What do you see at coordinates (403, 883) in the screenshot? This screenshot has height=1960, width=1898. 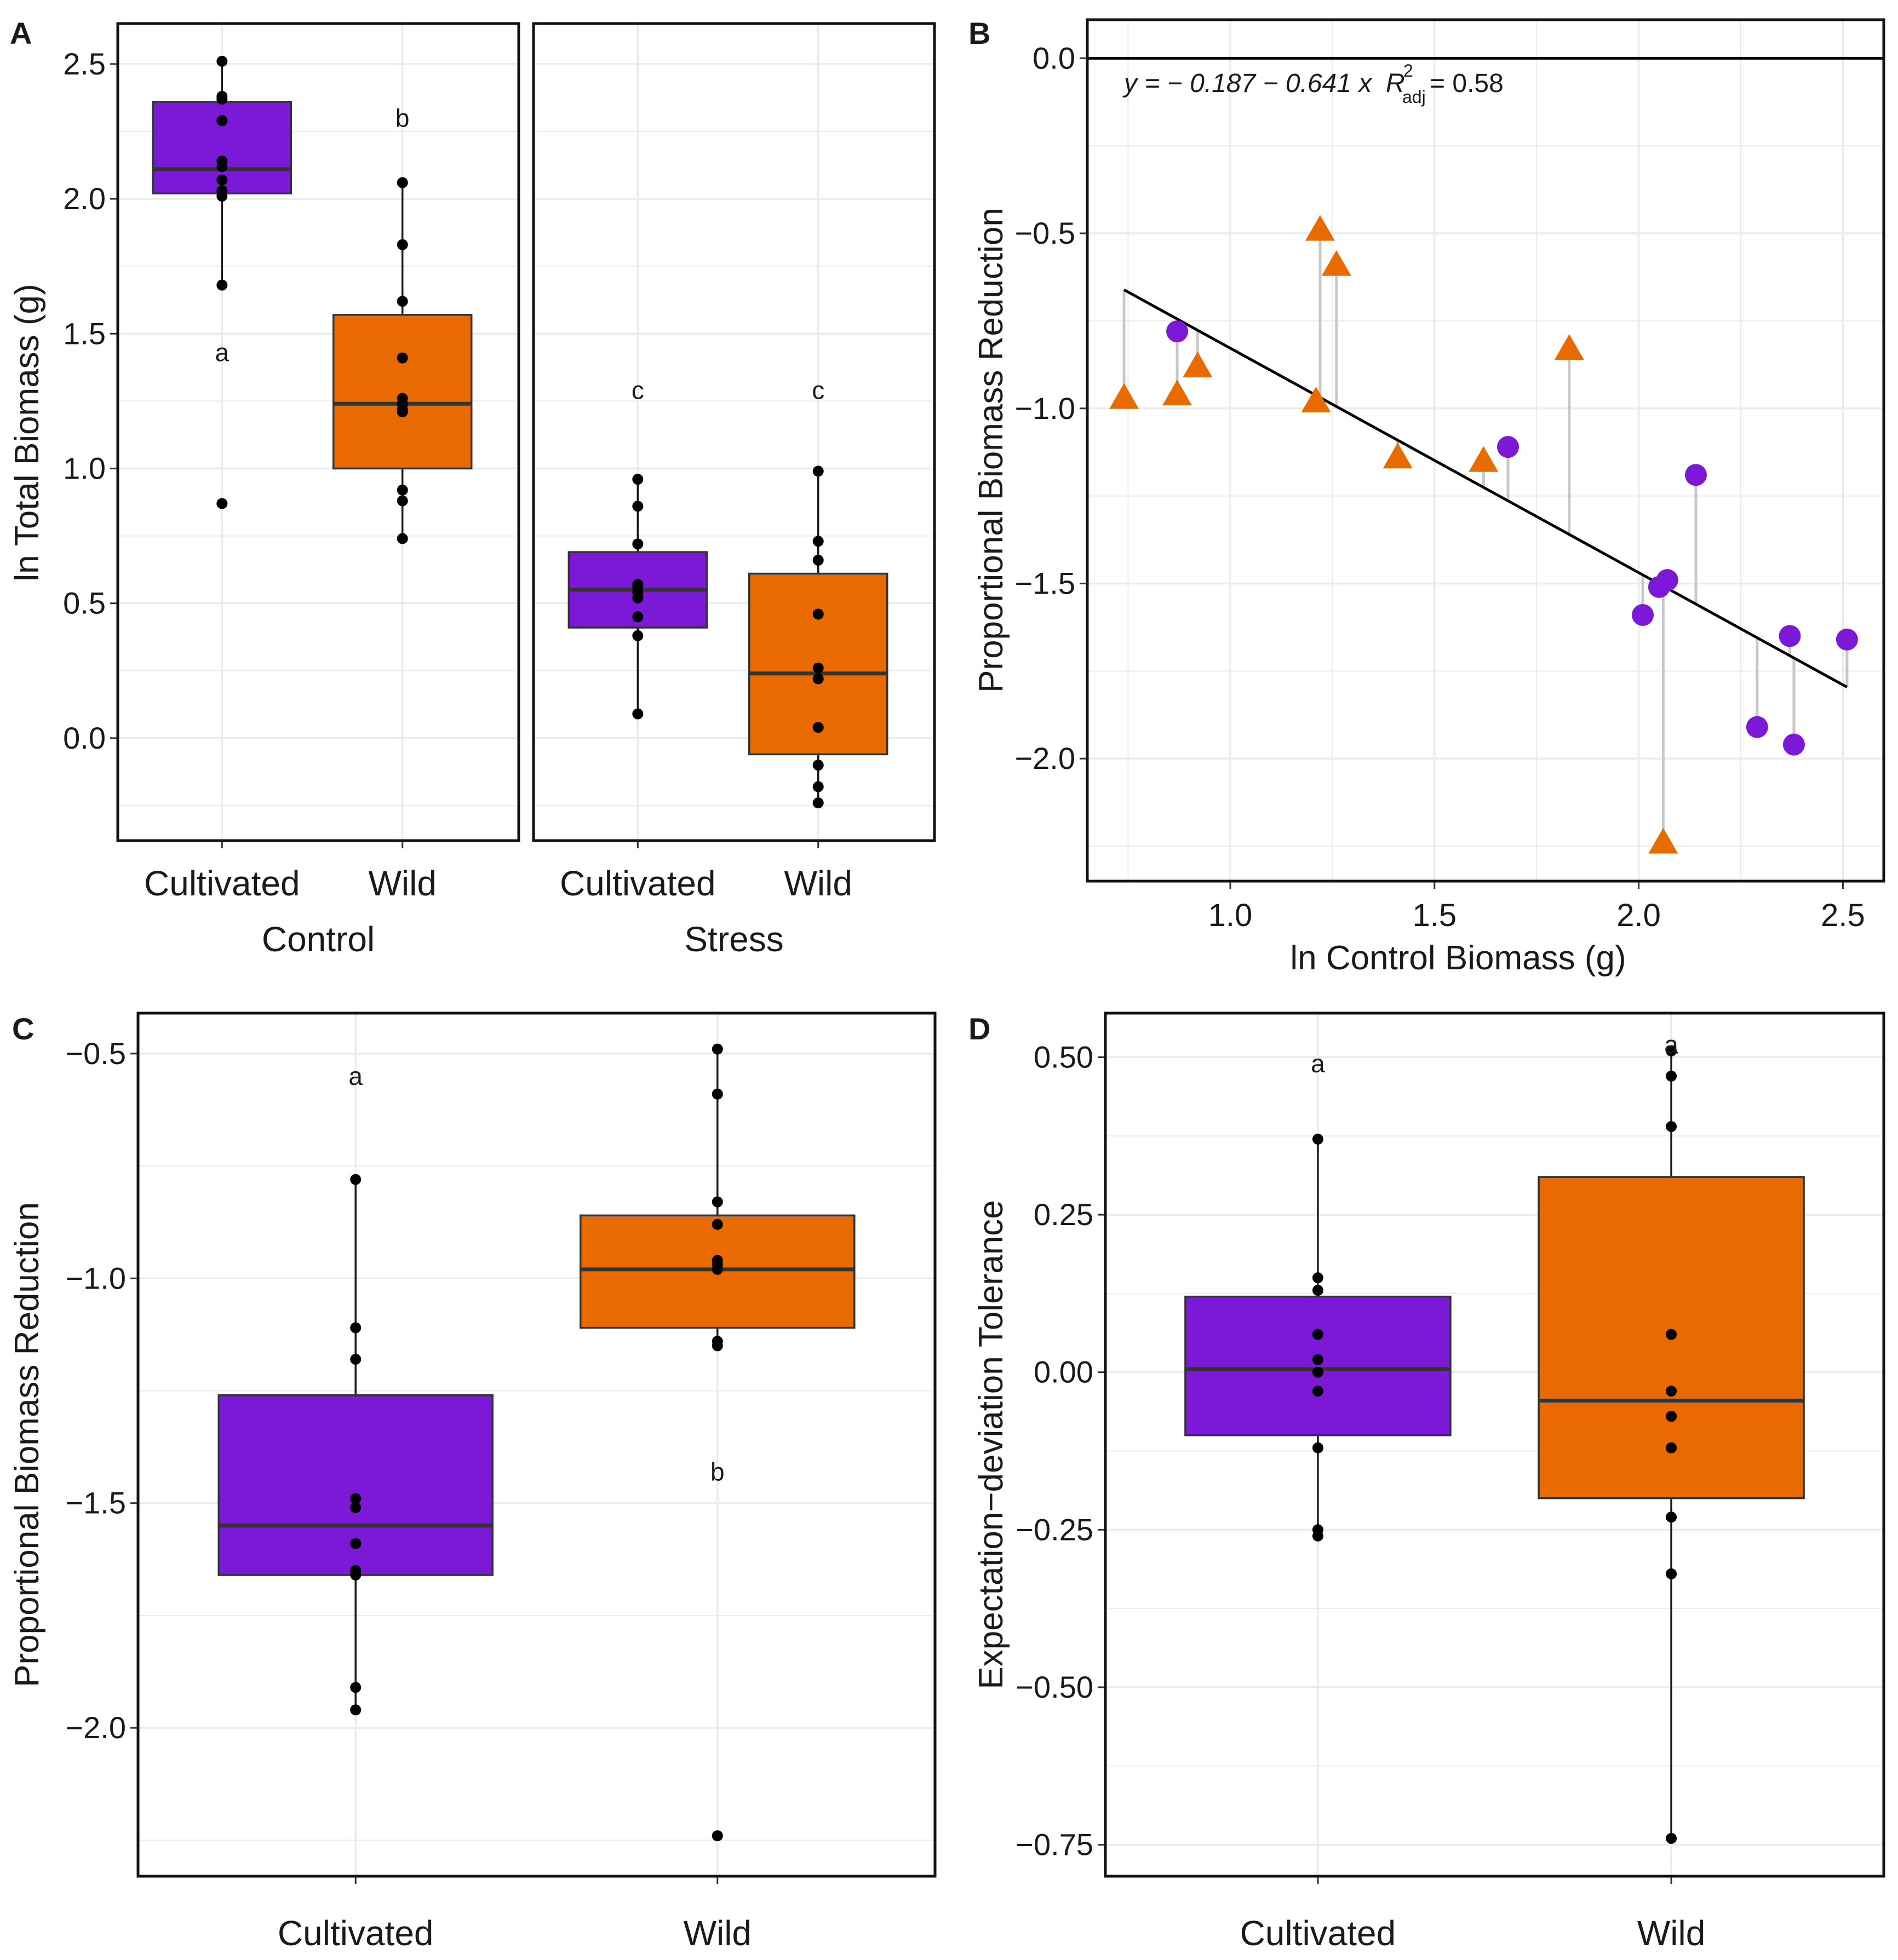 I see `panel-a-x-tick-label: Wild` at bounding box center [403, 883].